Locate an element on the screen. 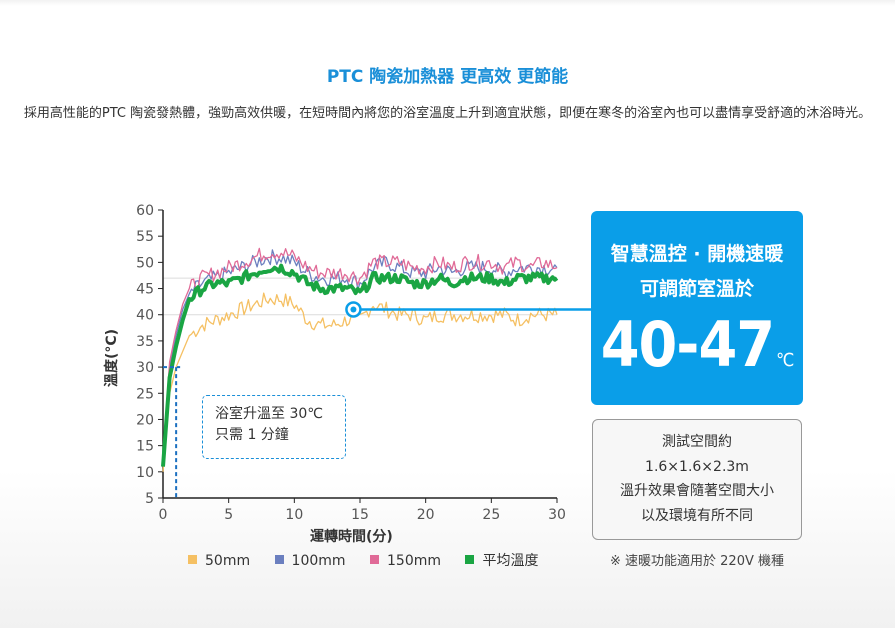  x-tick-label: 30 is located at coordinates (557, 515).